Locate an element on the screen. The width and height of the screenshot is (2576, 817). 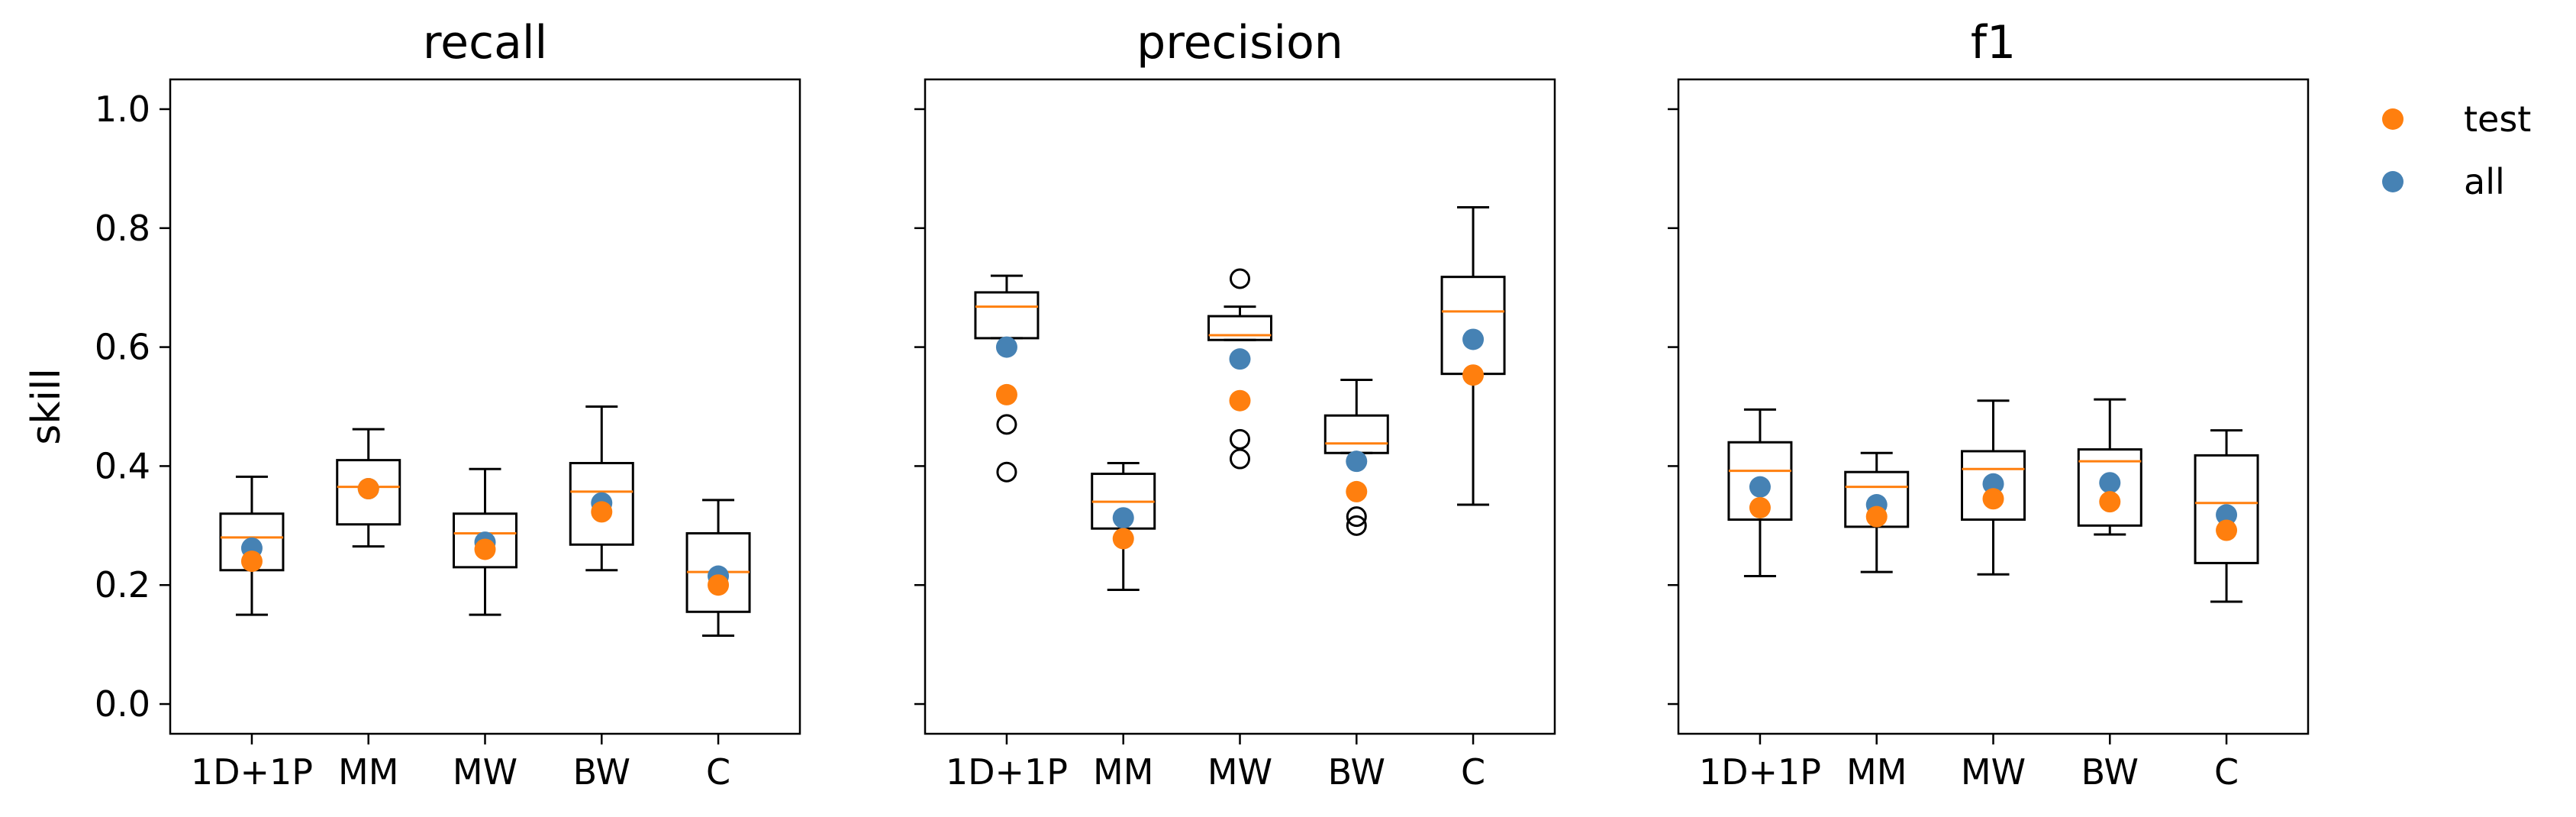
chart-legend: test all is located at coordinates (2456, 150).